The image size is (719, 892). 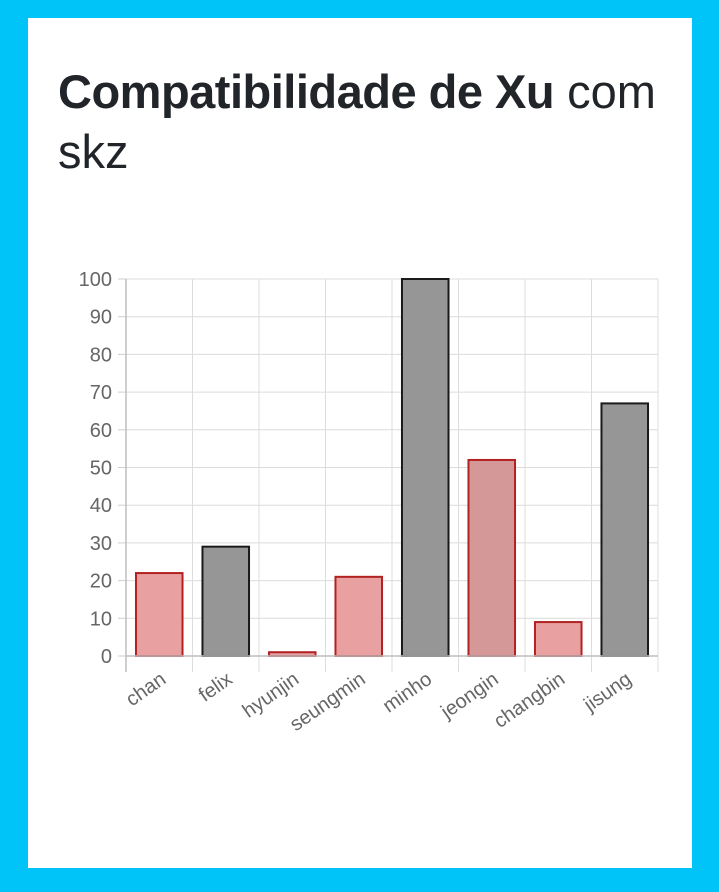 What do you see at coordinates (216, 687) in the screenshot?
I see `x-tick-label-felix: felix` at bounding box center [216, 687].